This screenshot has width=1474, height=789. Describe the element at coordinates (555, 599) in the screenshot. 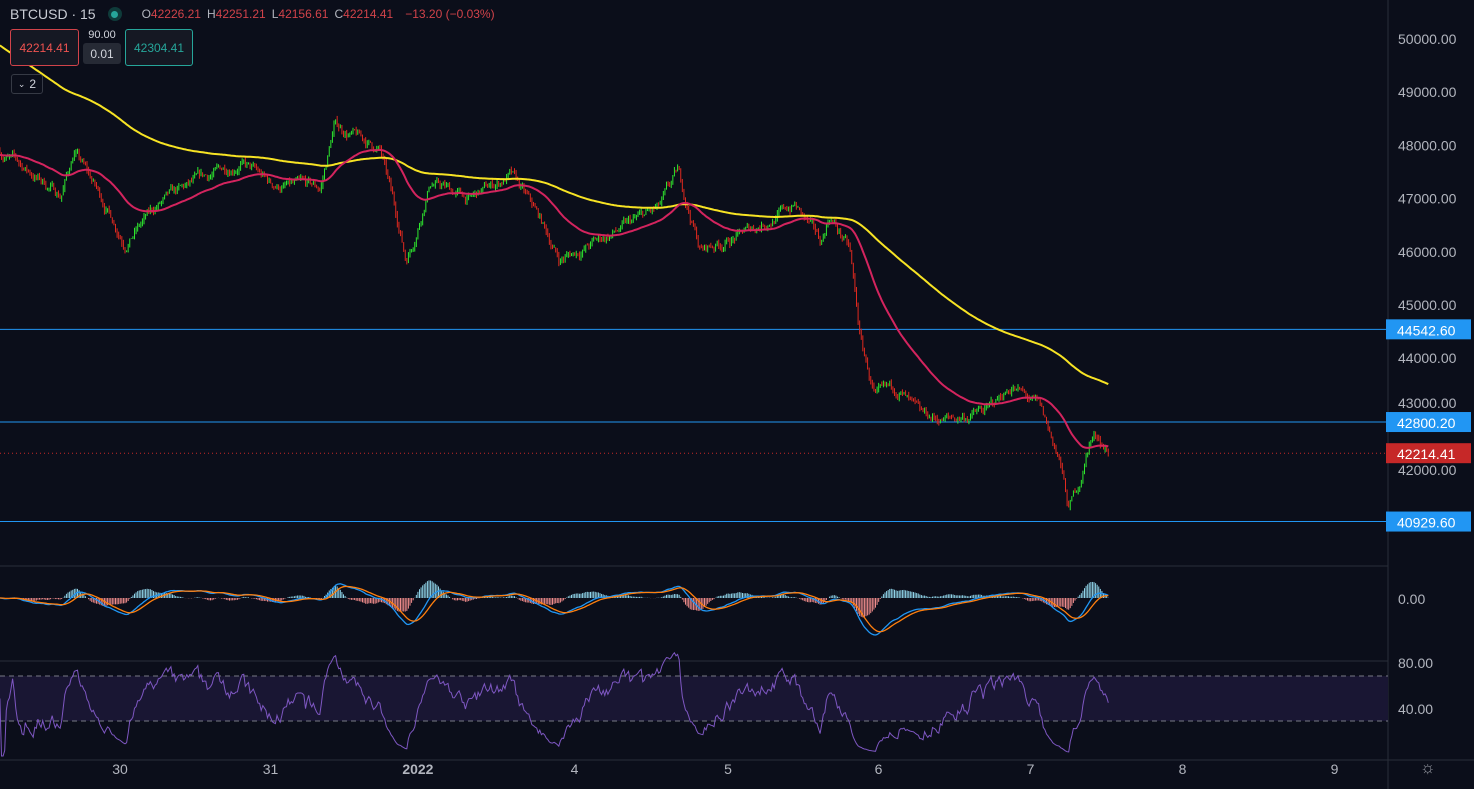

I see `macd-histogram` at that location.